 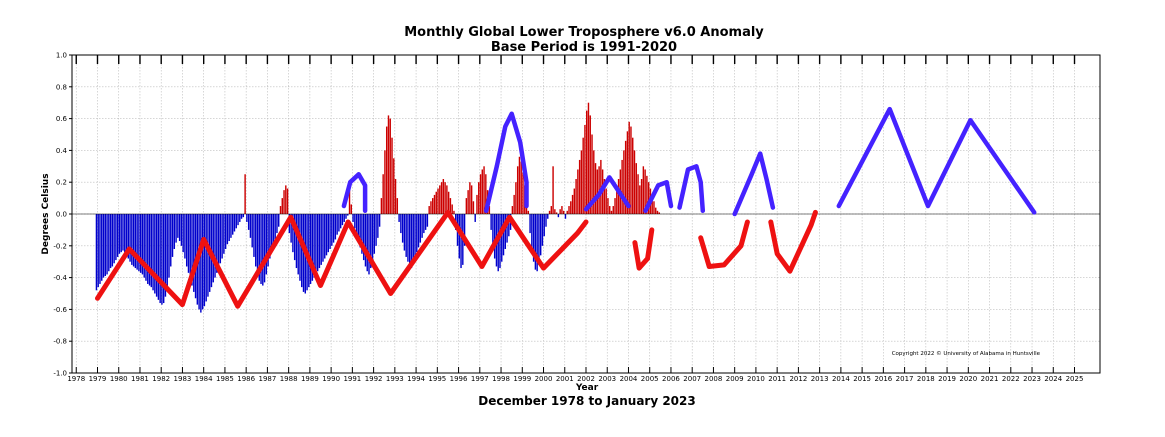 I want to click on x-tick-label: 1992, so click(x=374, y=379).